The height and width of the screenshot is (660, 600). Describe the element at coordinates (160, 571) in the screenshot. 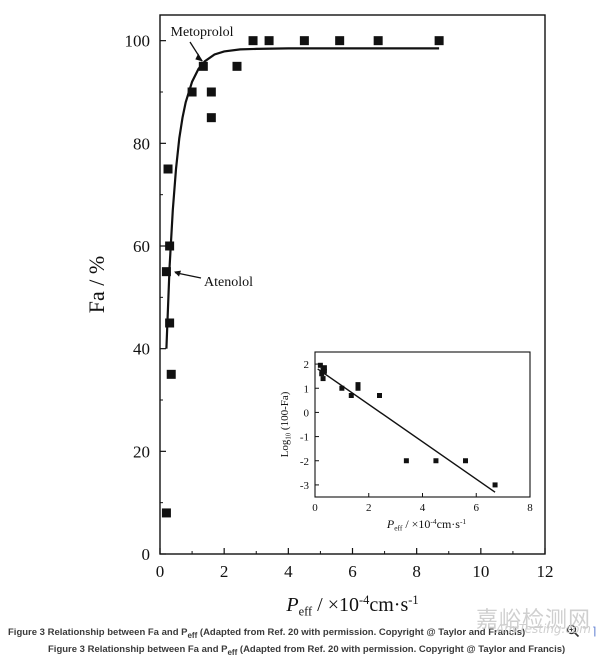

I see `x-tick-label: 0` at that location.